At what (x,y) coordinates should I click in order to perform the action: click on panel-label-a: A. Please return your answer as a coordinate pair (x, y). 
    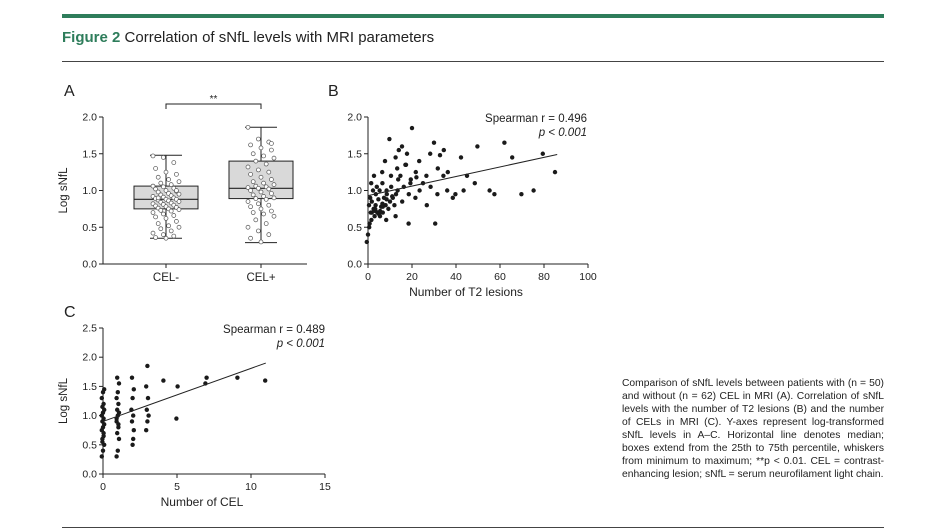
    Looking at the image, I should click on (69, 91).